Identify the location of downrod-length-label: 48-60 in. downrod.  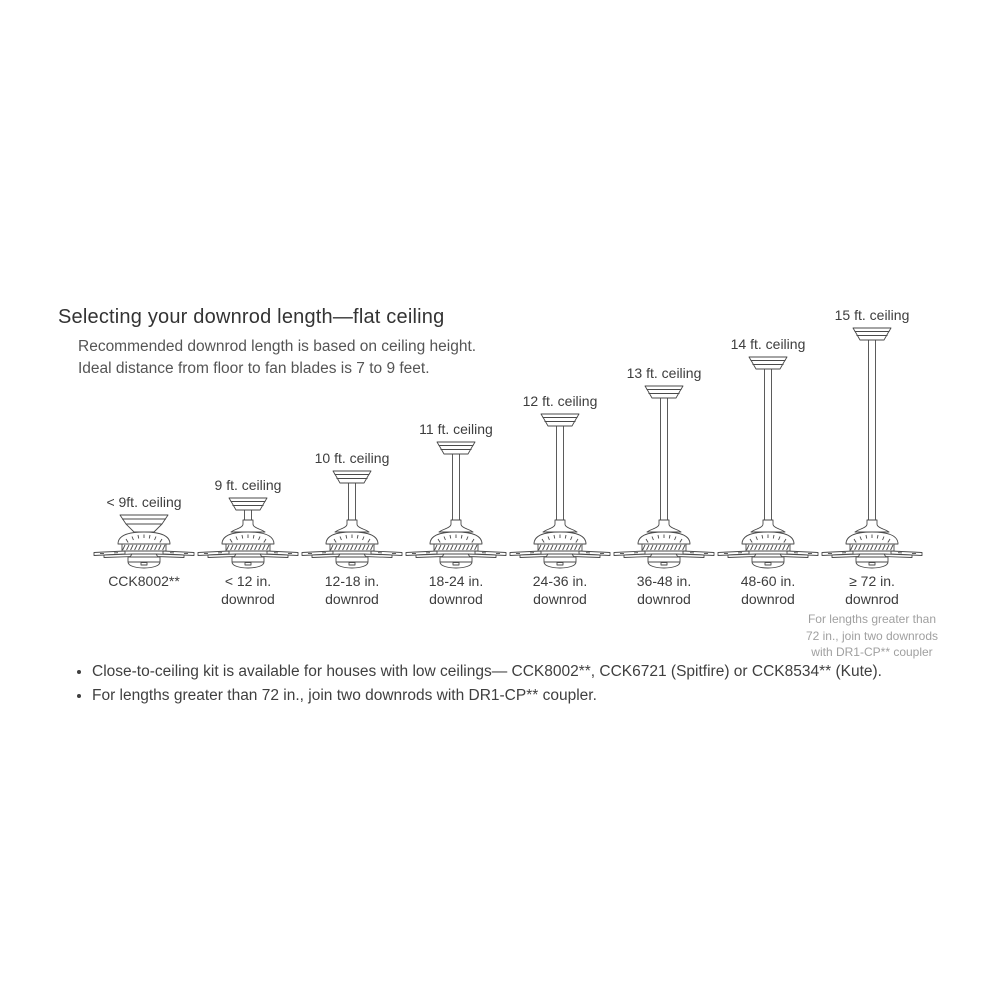
(768, 590).